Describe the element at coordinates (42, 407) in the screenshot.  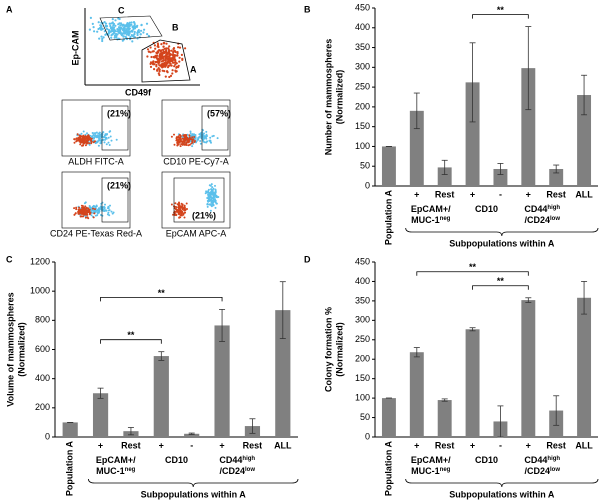
I see `y-tick-label: 200` at that location.